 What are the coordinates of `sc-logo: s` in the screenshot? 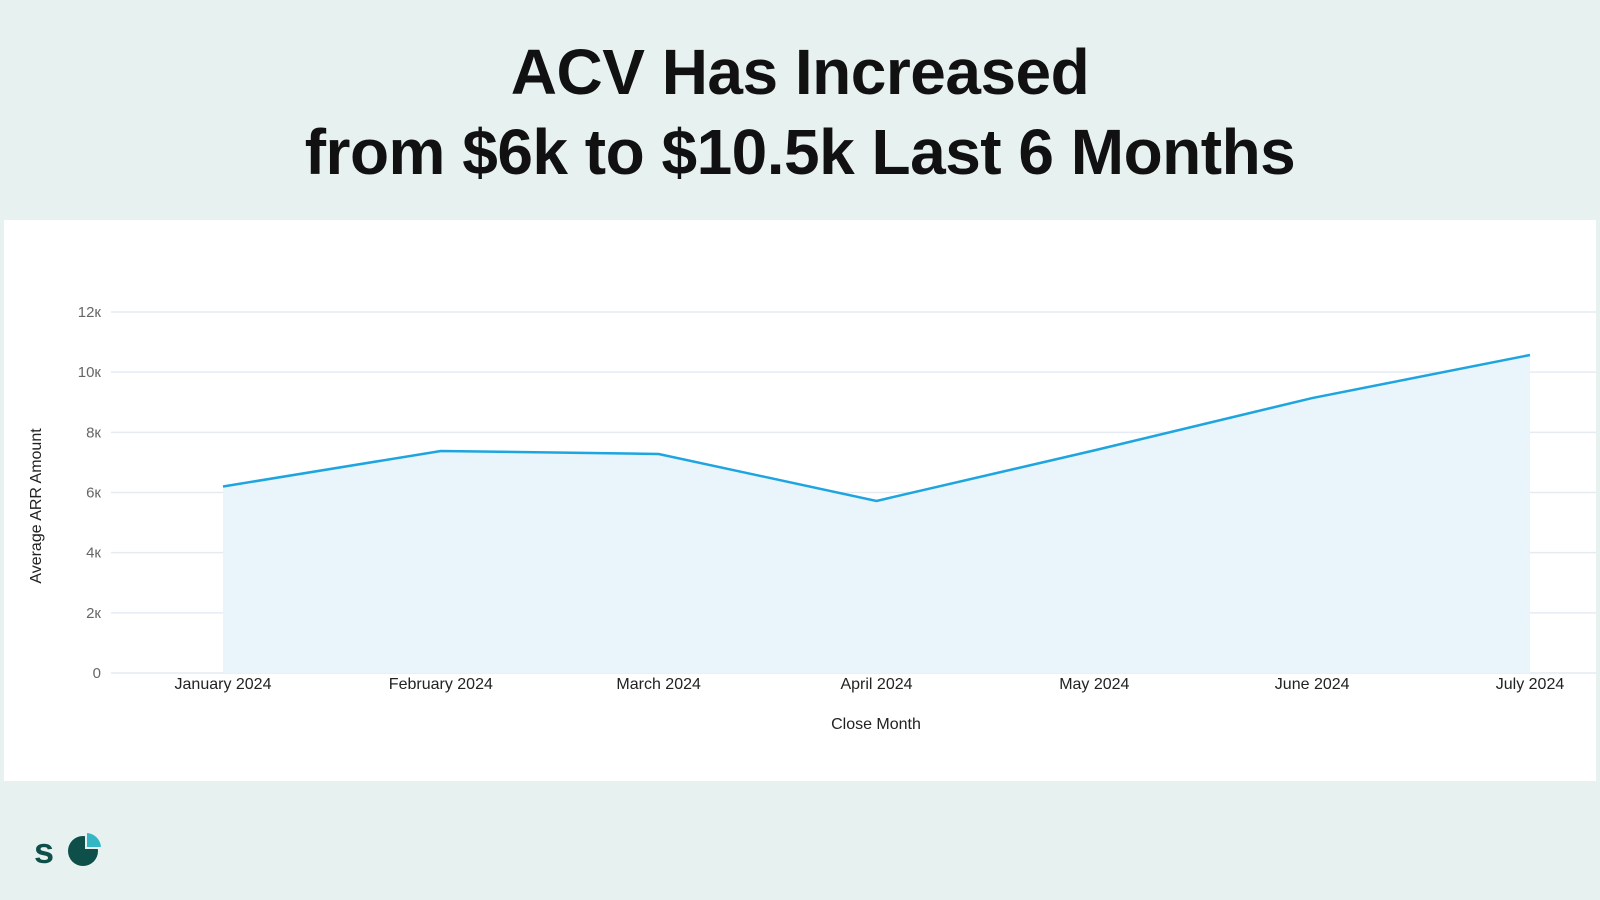 It's located at (69, 850).